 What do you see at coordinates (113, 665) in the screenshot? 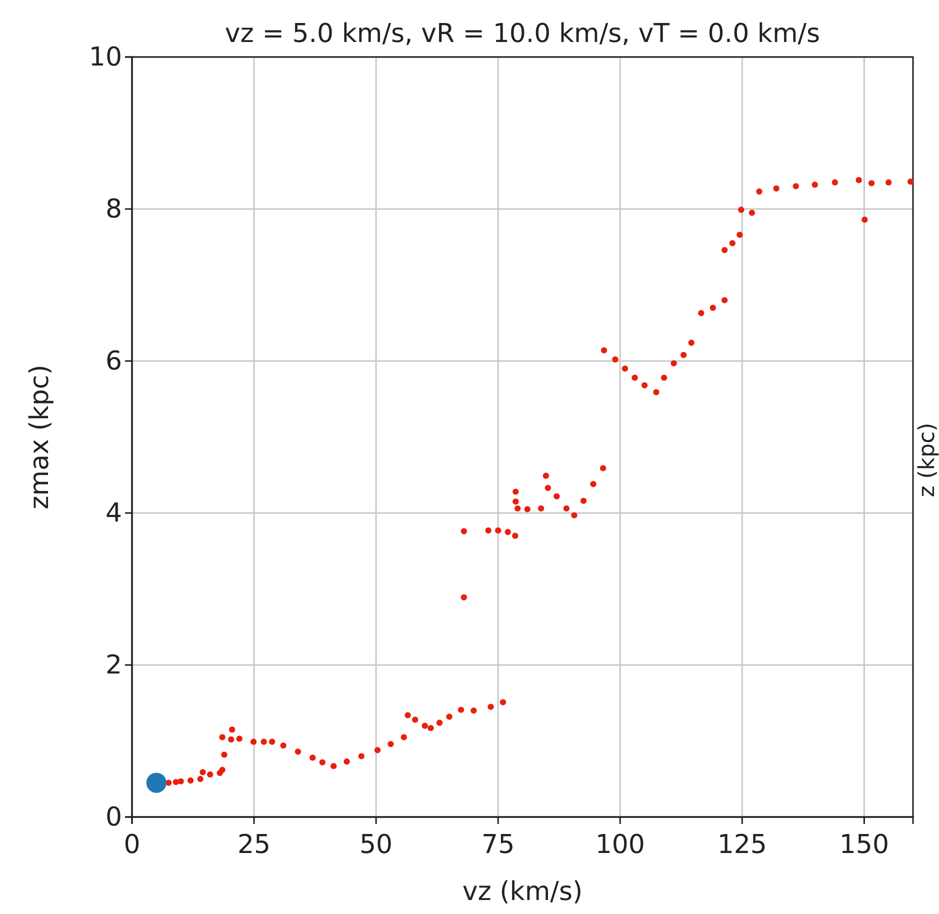
I see `y-tick-label: 2` at bounding box center [113, 665].